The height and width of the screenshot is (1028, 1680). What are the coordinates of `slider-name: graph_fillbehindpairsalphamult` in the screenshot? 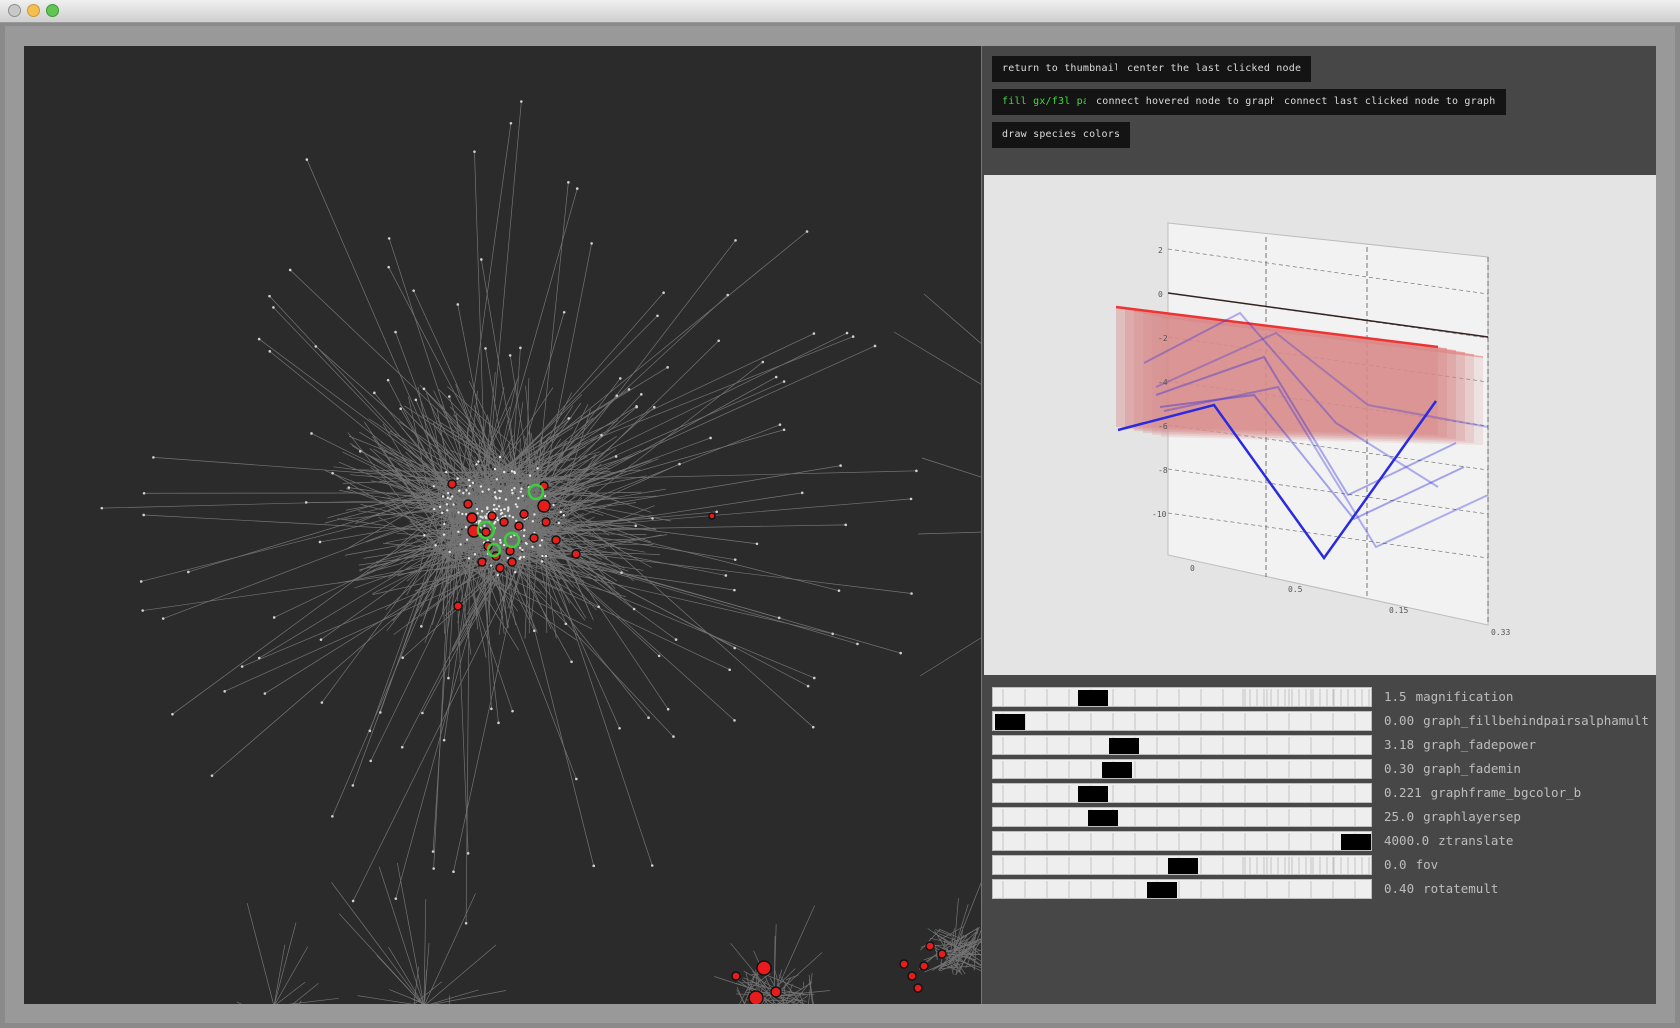 It's located at (1536, 720).